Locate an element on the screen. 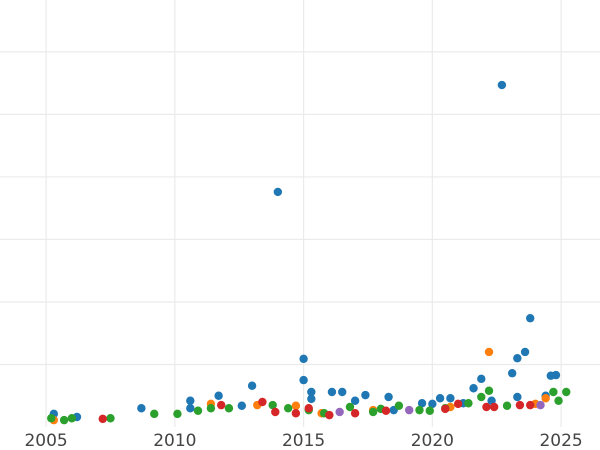 Image resolution: width=600 pixels, height=450 pixels. x-tick-label: 2020 is located at coordinates (432, 440).